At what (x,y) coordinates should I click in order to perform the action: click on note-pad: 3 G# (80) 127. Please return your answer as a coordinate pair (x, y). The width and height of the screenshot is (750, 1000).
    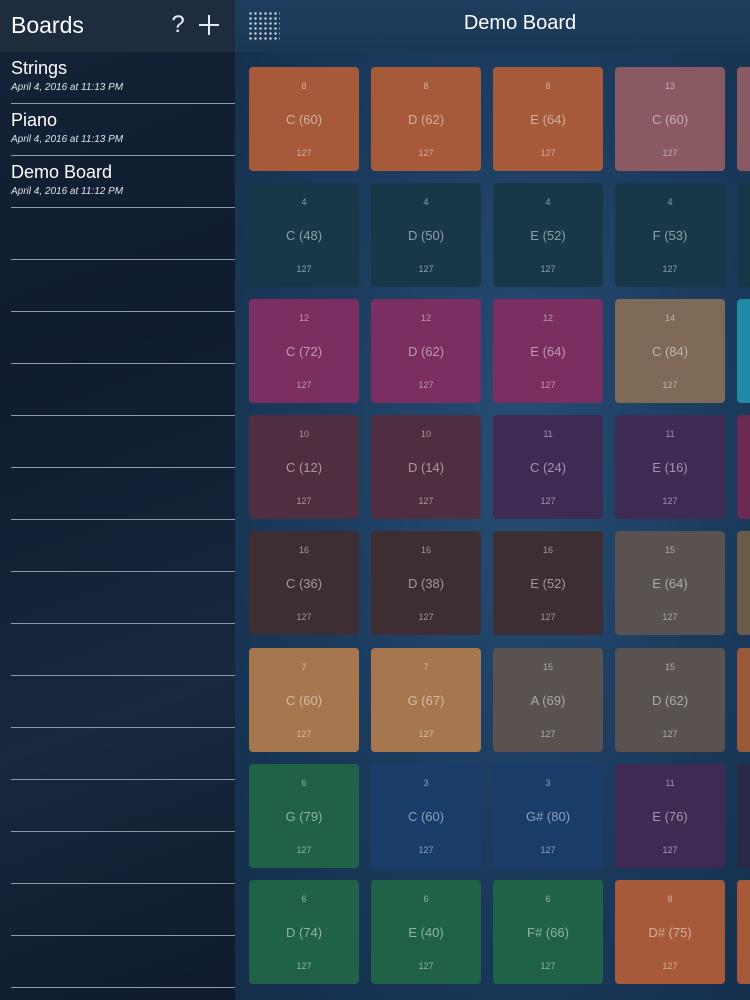
    Looking at the image, I should click on (548, 816).